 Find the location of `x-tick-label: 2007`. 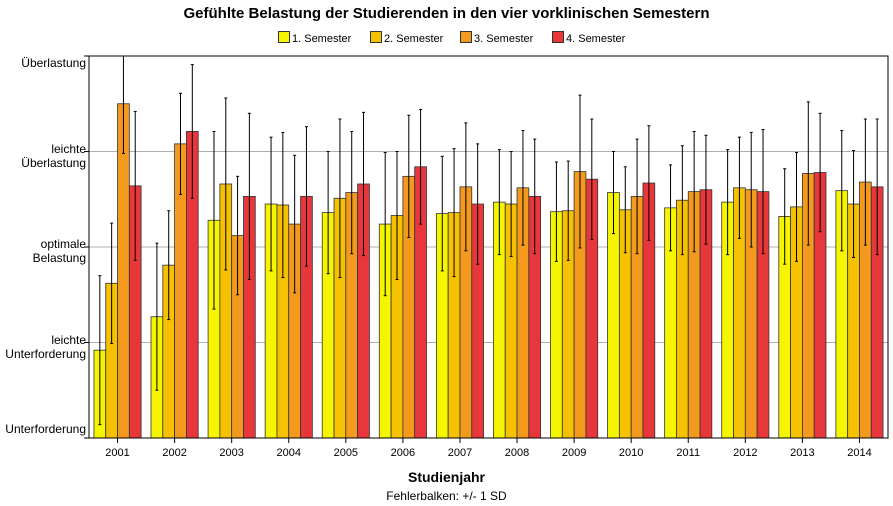

x-tick-label: 2007 is located at coordinates (460, 453).